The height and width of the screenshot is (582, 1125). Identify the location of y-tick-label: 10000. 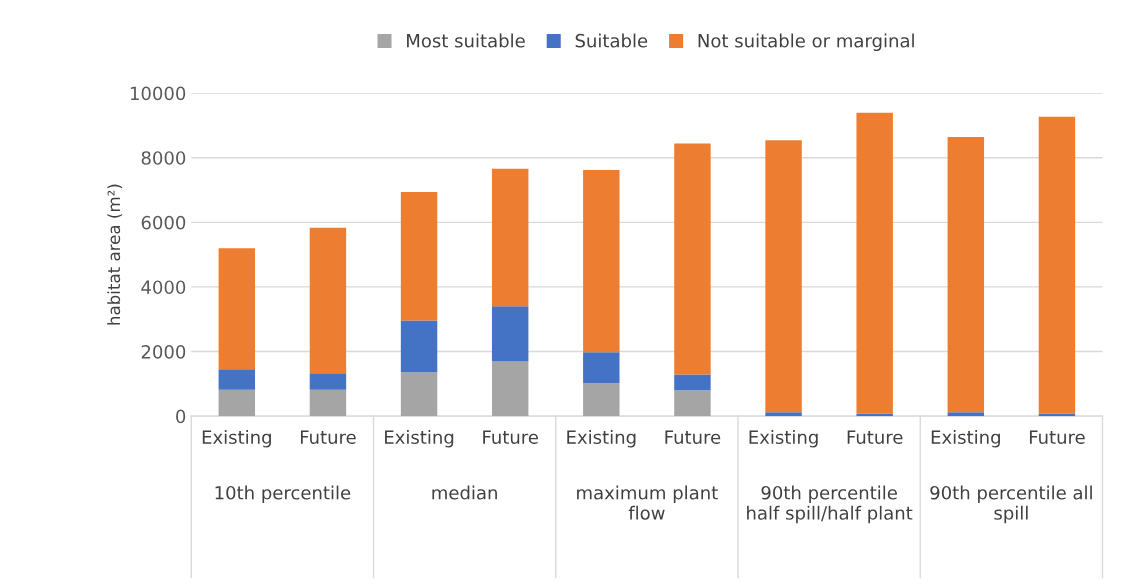
(158, 93).